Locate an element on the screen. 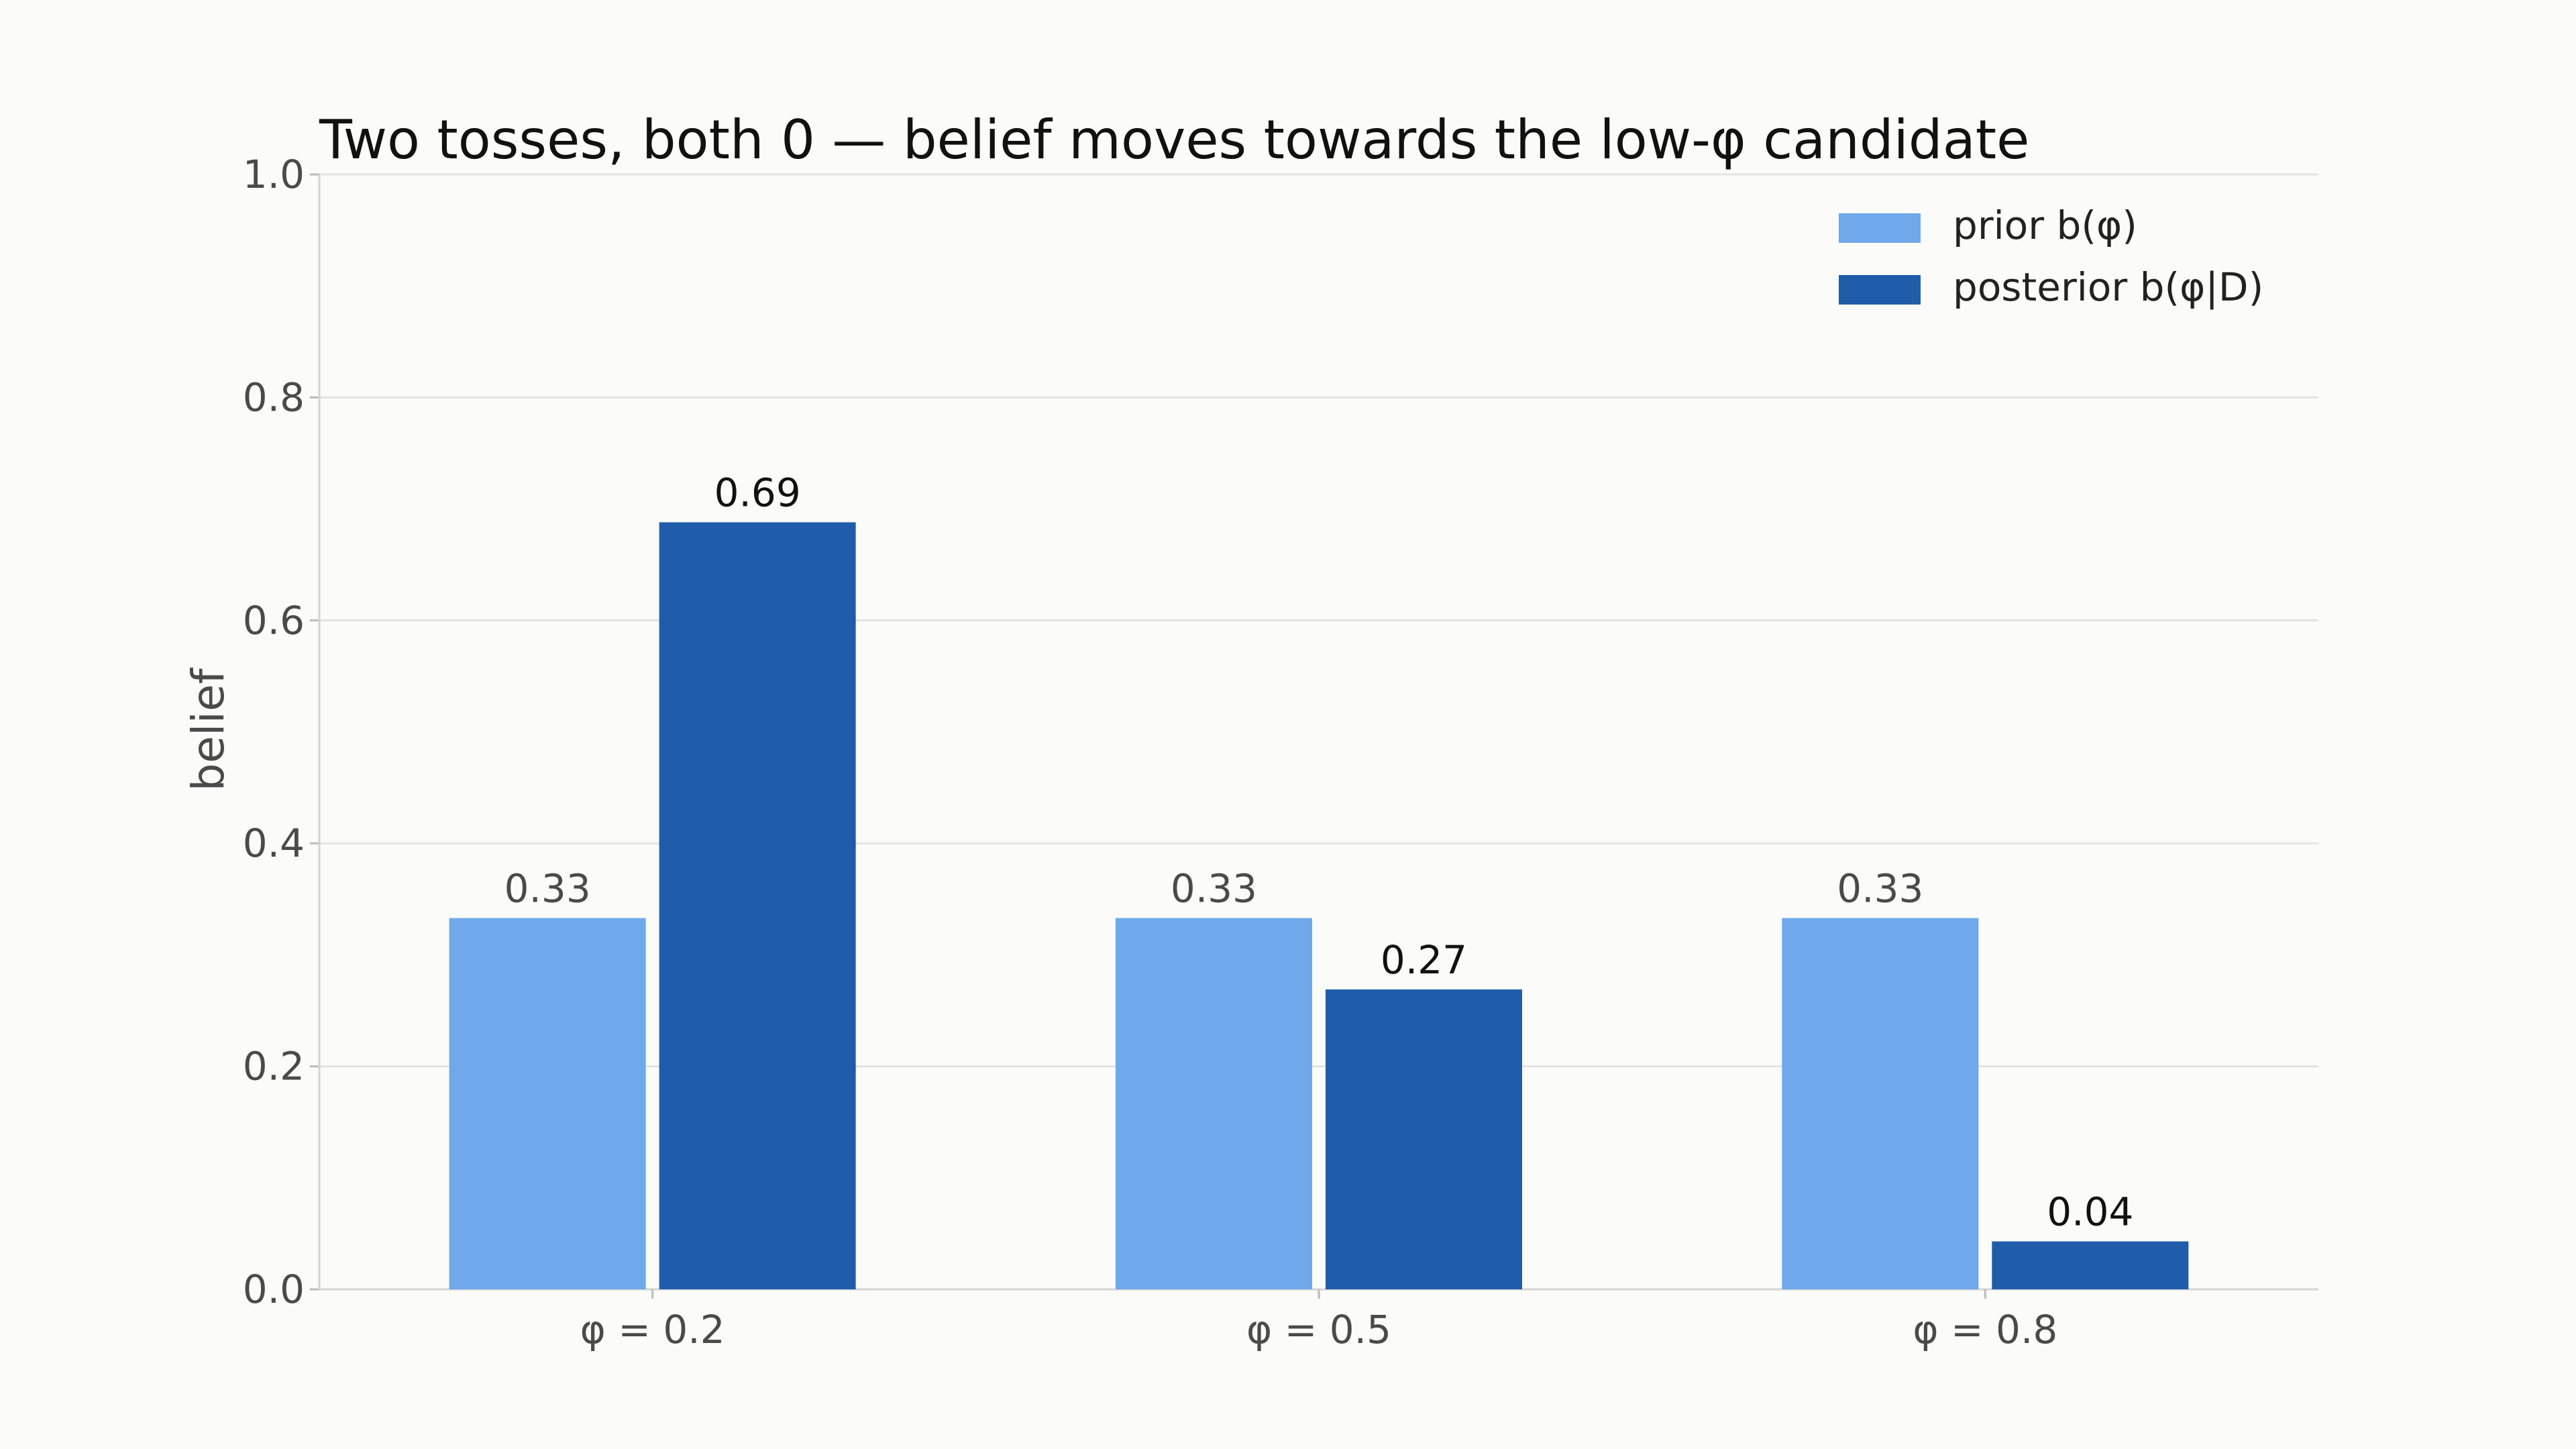  legend: prior b(φ) posterior b(φ|D) is located at coordinates (2051, 256).